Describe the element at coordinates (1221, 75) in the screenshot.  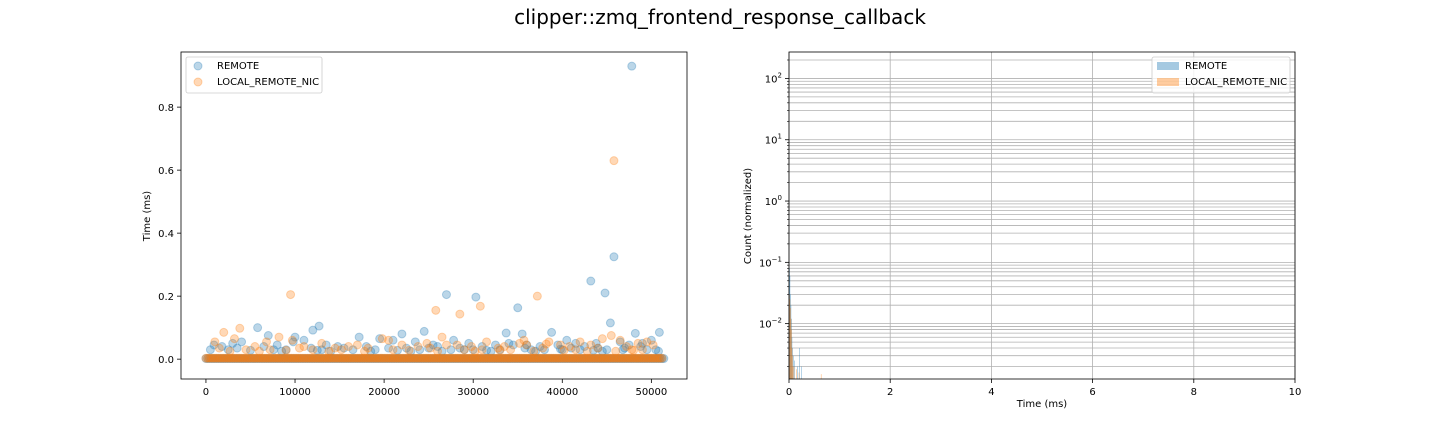
I see `histogram-legend: REMOTE LOCAL_REMOTE_NIC` at that location.